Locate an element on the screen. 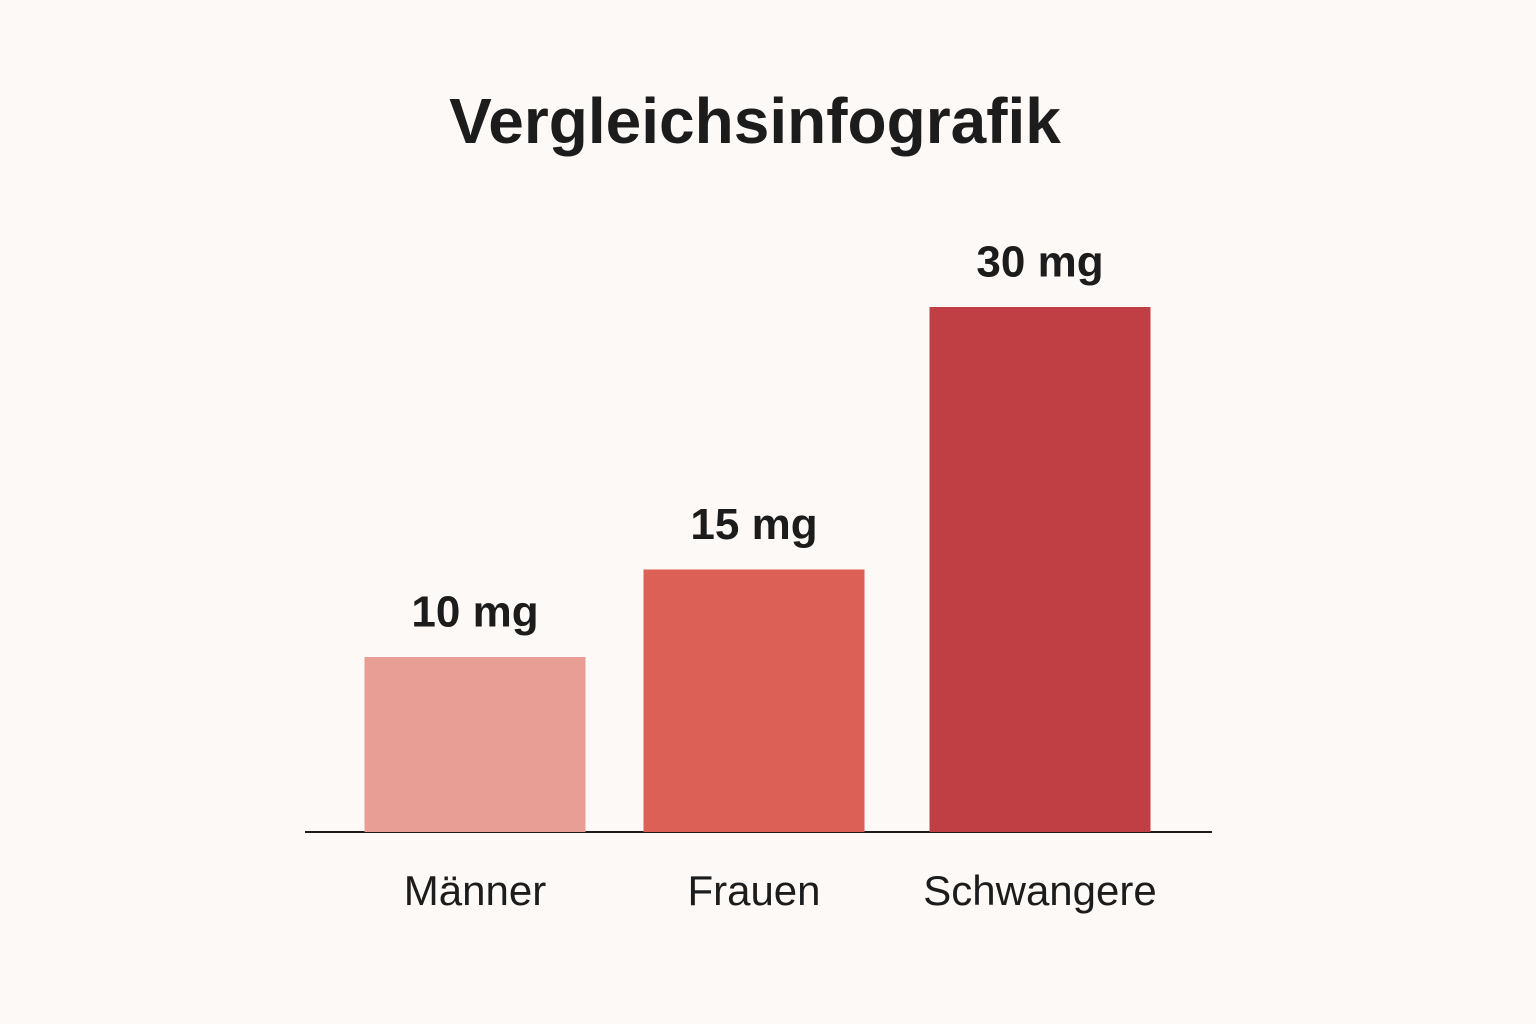  value-label: 15 mg is located at coordinates (753, 524).